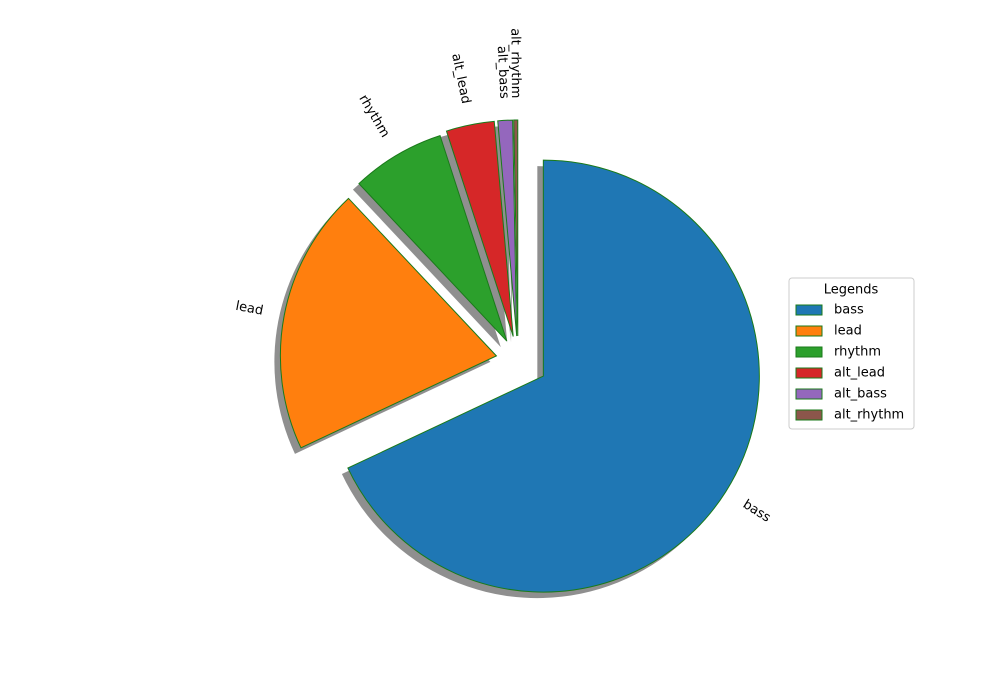 This screenshot has height=700, width=1000. Describe the element at coordinates (249, 309) in the screenshot. I see `slice-label: lead` at that location.